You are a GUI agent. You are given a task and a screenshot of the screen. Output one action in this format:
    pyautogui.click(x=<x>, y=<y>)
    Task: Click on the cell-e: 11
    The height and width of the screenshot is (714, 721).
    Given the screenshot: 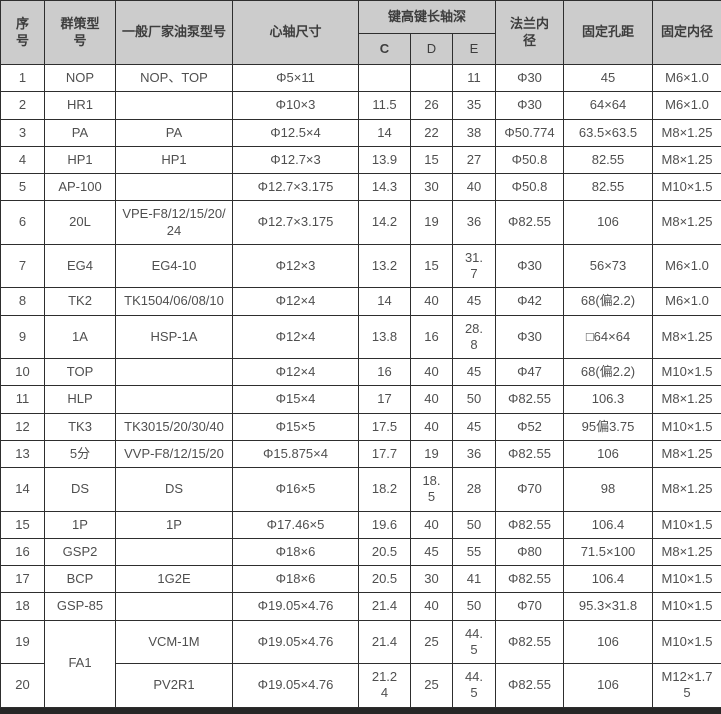 What is the action you would take?
    pyautogui.click(x=474, y=78)
    